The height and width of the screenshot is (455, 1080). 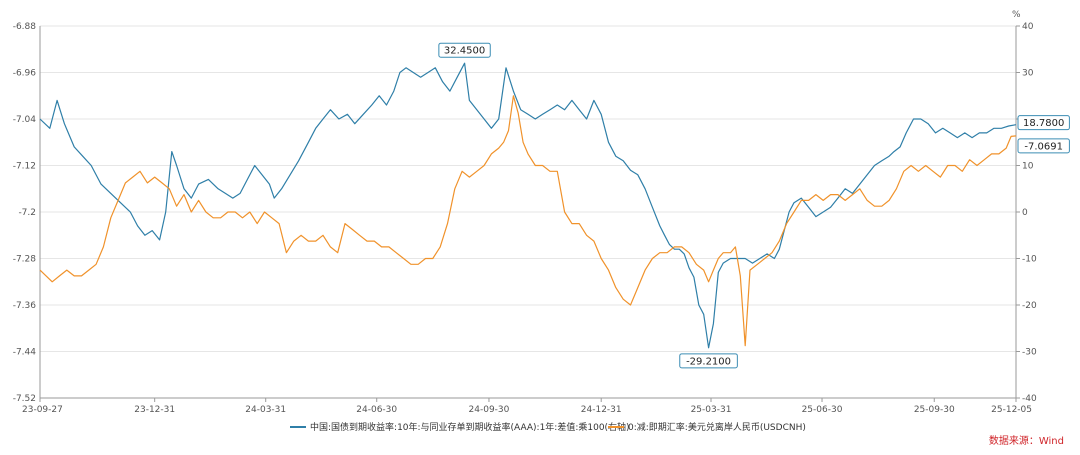 I want to click on x-tick-label: 24-12-31, so click(x=601, y=410).